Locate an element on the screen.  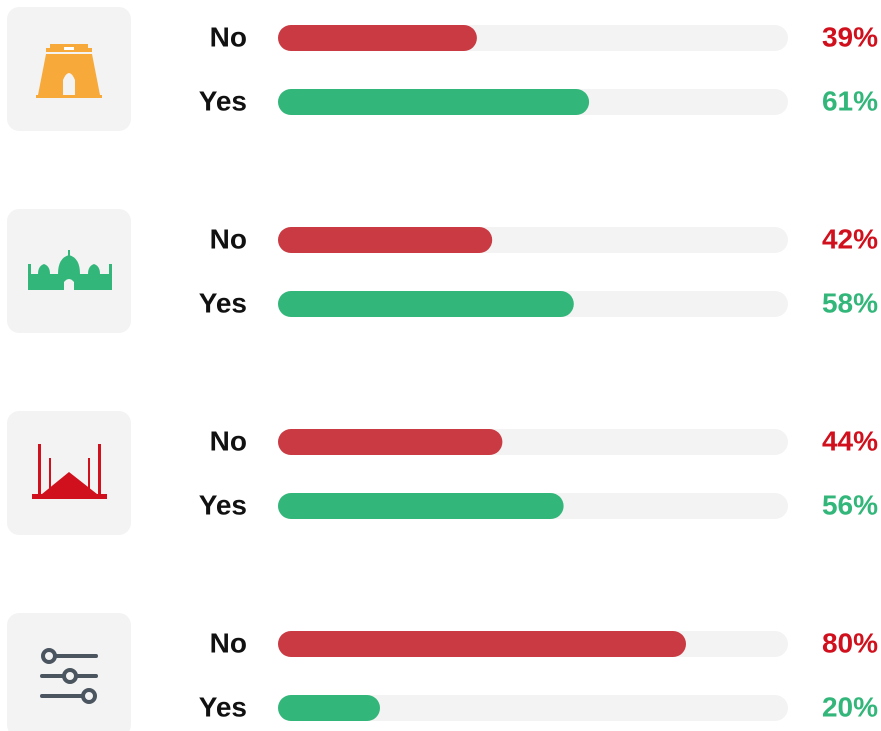
percent-label: 61% is located at coordinates (850, 100).